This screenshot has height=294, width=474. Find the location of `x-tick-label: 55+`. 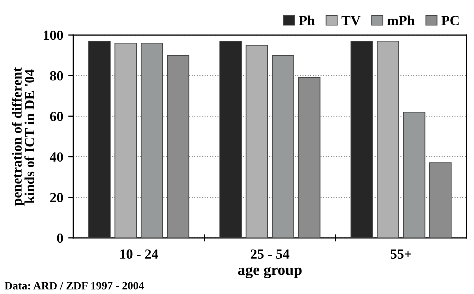

x-tick-label: 55+ is located at coordinates (401, 255).